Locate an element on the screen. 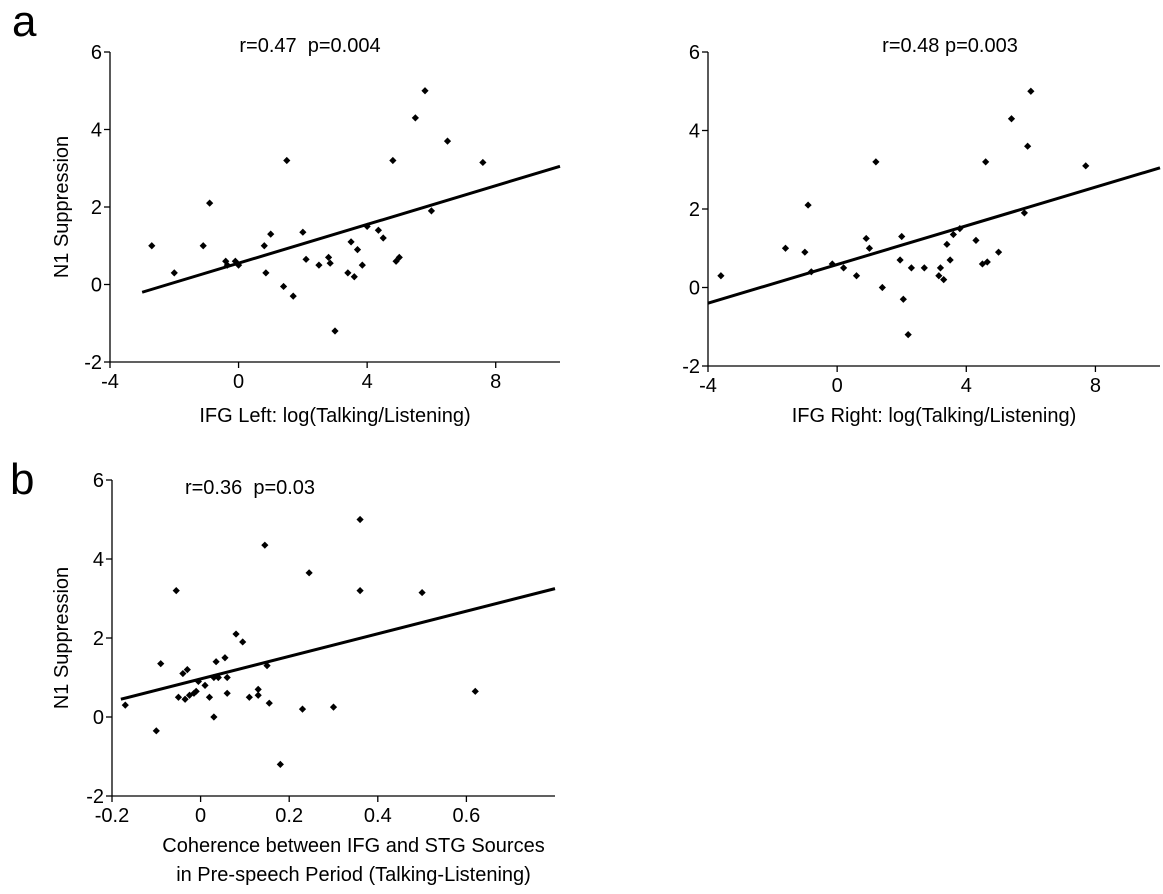  x-tick-label: -4 is located at coordinates (110, 382).